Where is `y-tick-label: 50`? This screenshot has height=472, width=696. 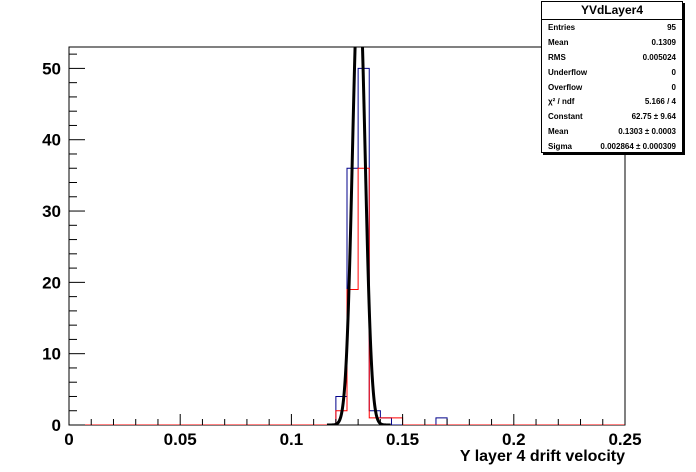 y-tick-label: 50 is located at coordinates (51, 68).